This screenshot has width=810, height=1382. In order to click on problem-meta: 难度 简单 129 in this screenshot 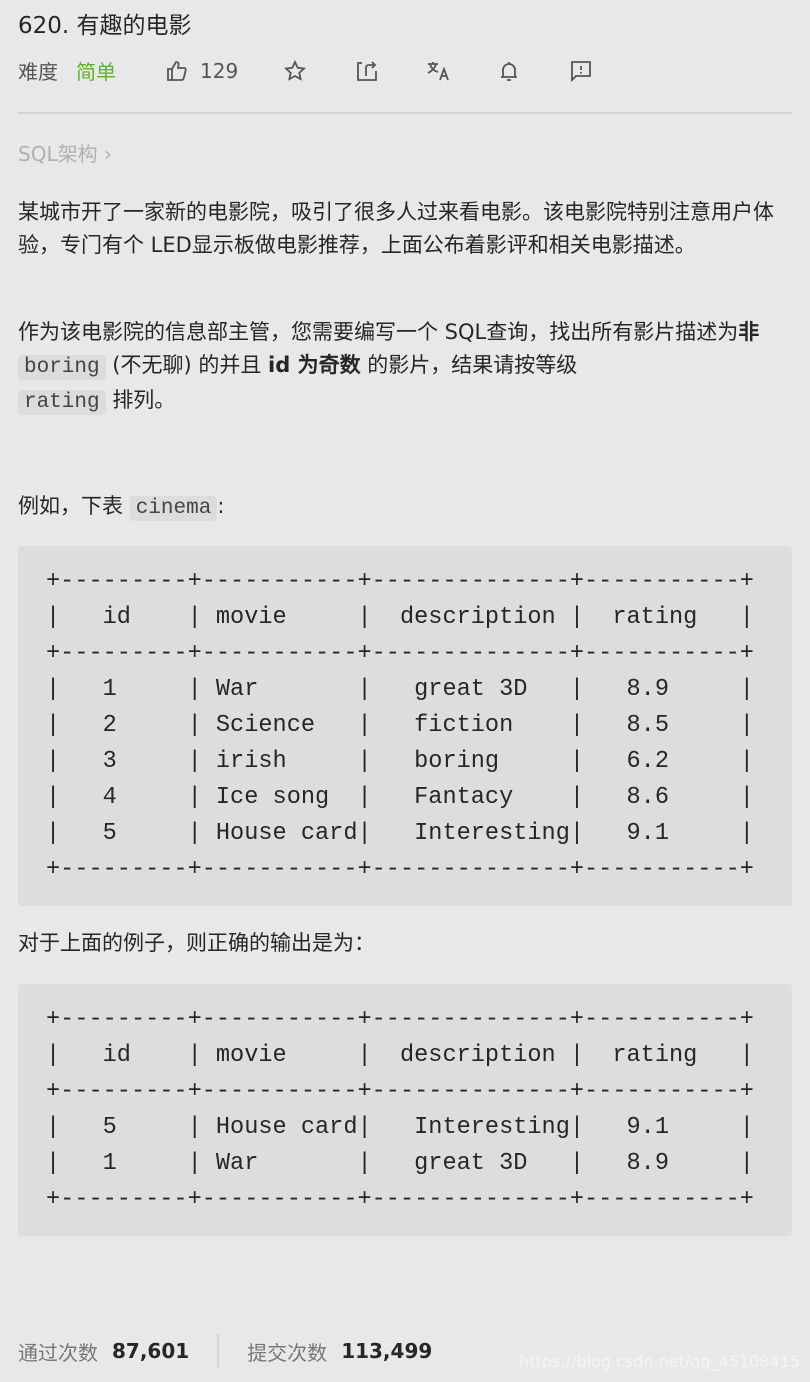, I will do `click(306, 70)`.